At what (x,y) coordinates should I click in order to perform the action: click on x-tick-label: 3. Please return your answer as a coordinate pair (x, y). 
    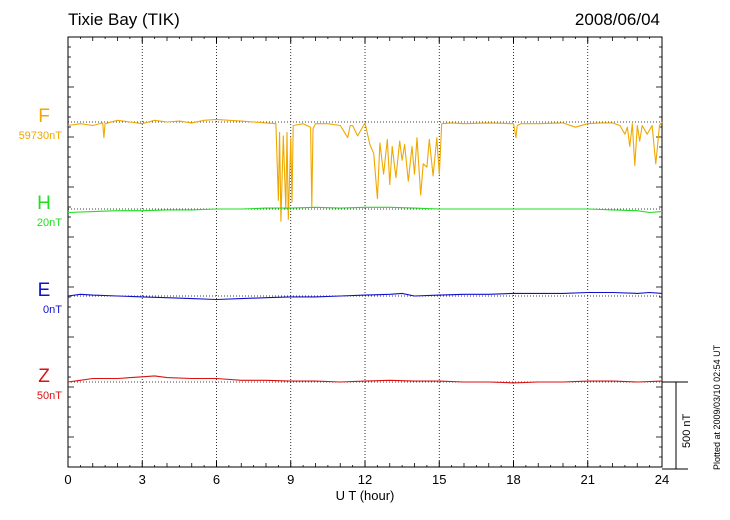
    Looking at the image, I should click on (142, 479).